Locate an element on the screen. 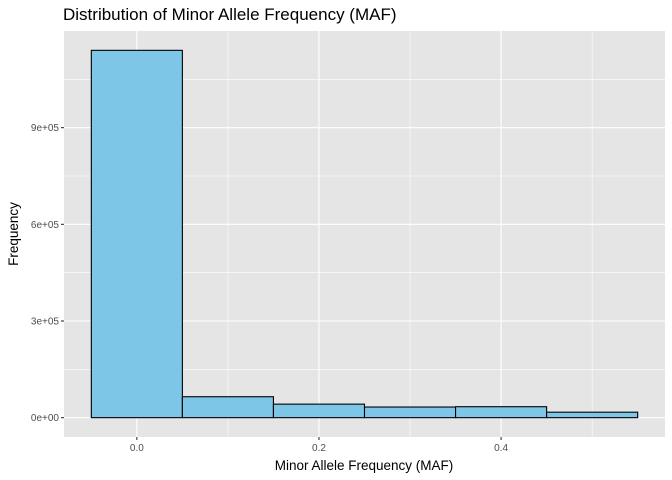 The width and height of the screenshot is (672, 480). y-axis-title: Frequency is located at coordinates (13, 234).